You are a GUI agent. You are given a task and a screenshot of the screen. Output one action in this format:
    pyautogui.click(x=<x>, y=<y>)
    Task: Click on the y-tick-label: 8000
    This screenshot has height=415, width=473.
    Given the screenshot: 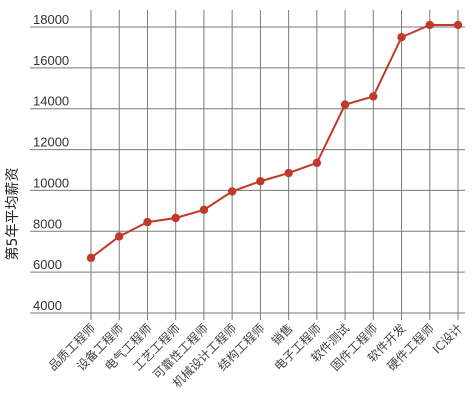 What is the action you would take?
    pyautogui.click(x=47, y=223)
    